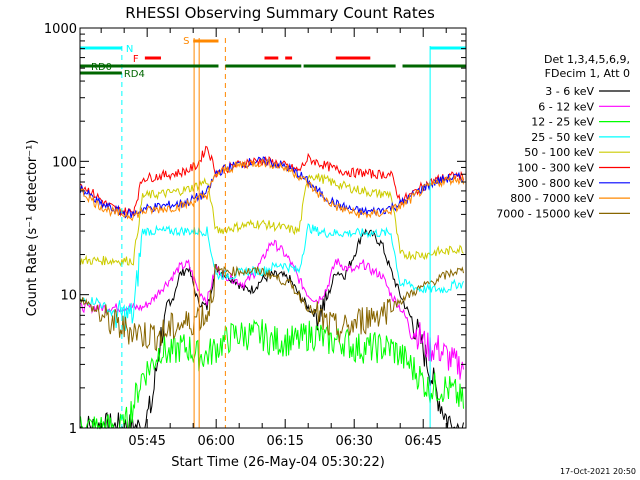 This screenshot has height=480, width=640. I want to click on x-axis-title: Start Time (26-May-04 05:30:22), so click(278, 462).